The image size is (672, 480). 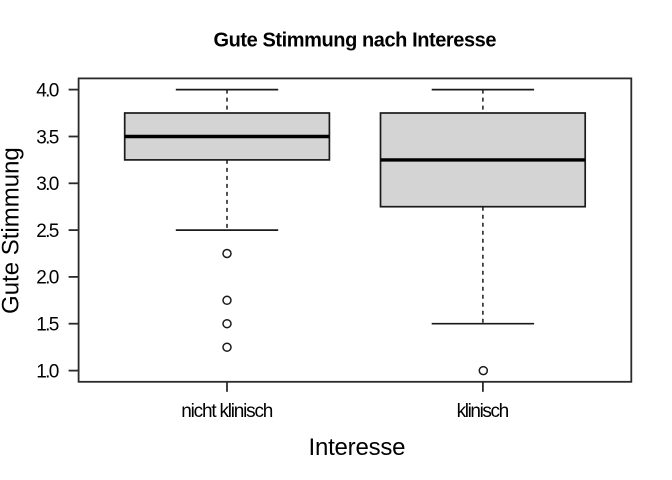 I want to click on svg-text: Gute Stimmung nach Interesse, so click(x=355, y=41).